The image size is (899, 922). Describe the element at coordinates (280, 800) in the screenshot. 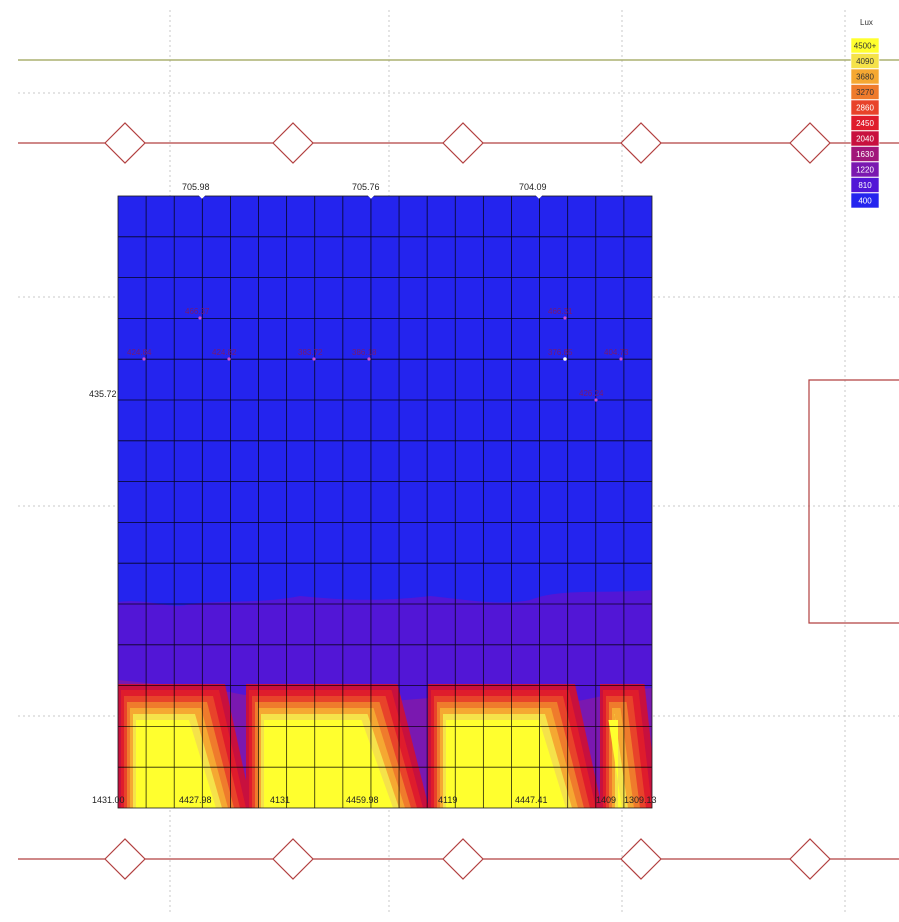

I see `bottom-value: 4131` at that location.